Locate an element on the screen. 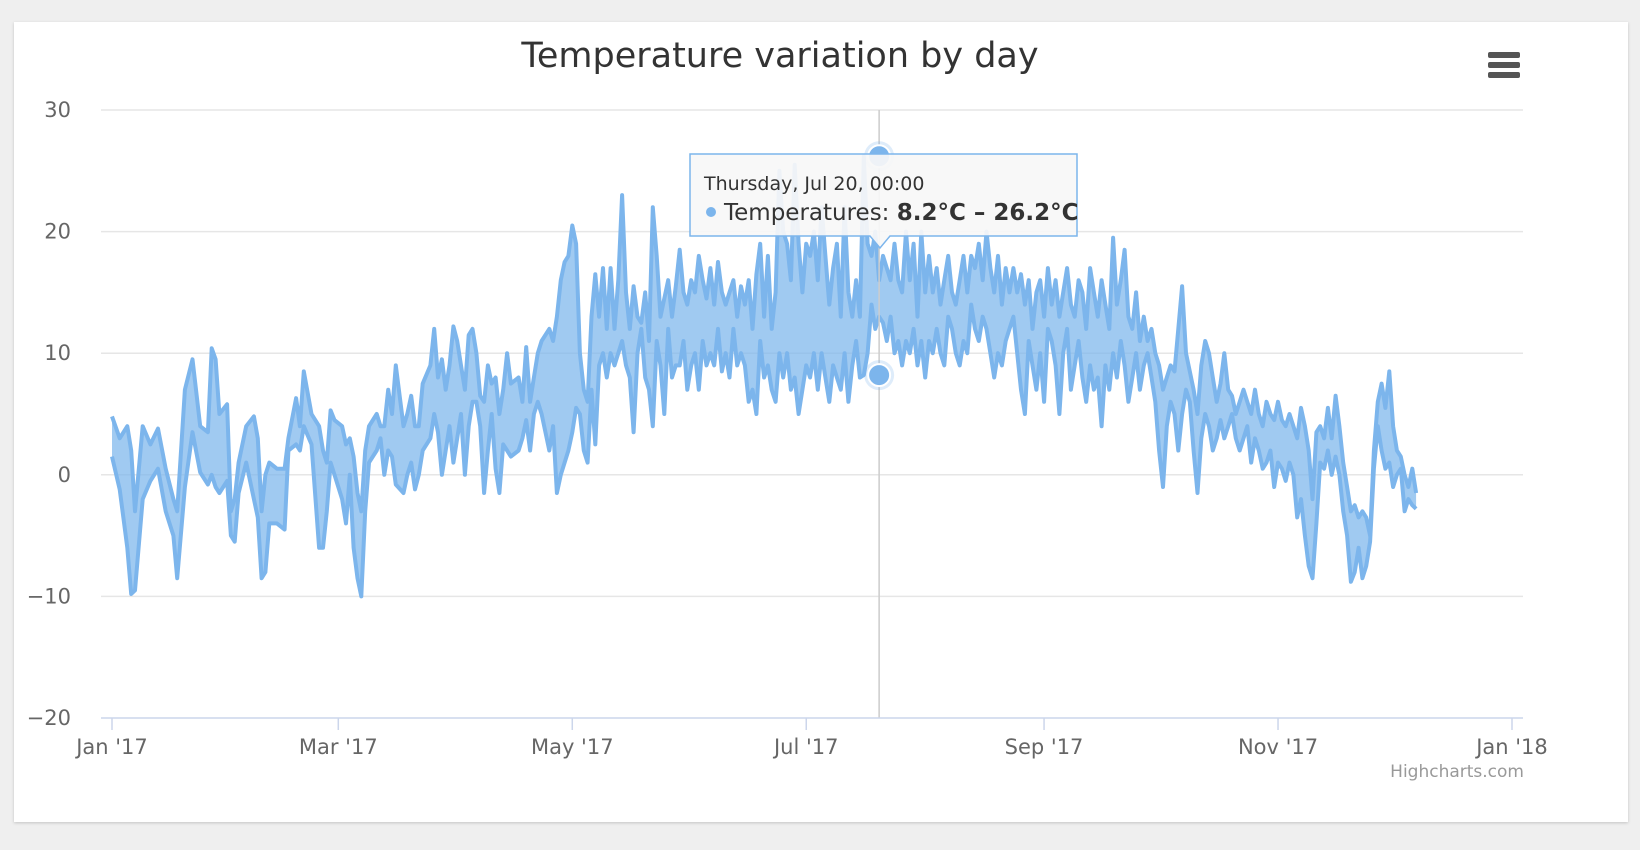 The width and height of the screenshot is (1640, 850). tooltip-value-line: Temperatures: 8.2°C – 26.2°C is located at coordinates (901, 213).